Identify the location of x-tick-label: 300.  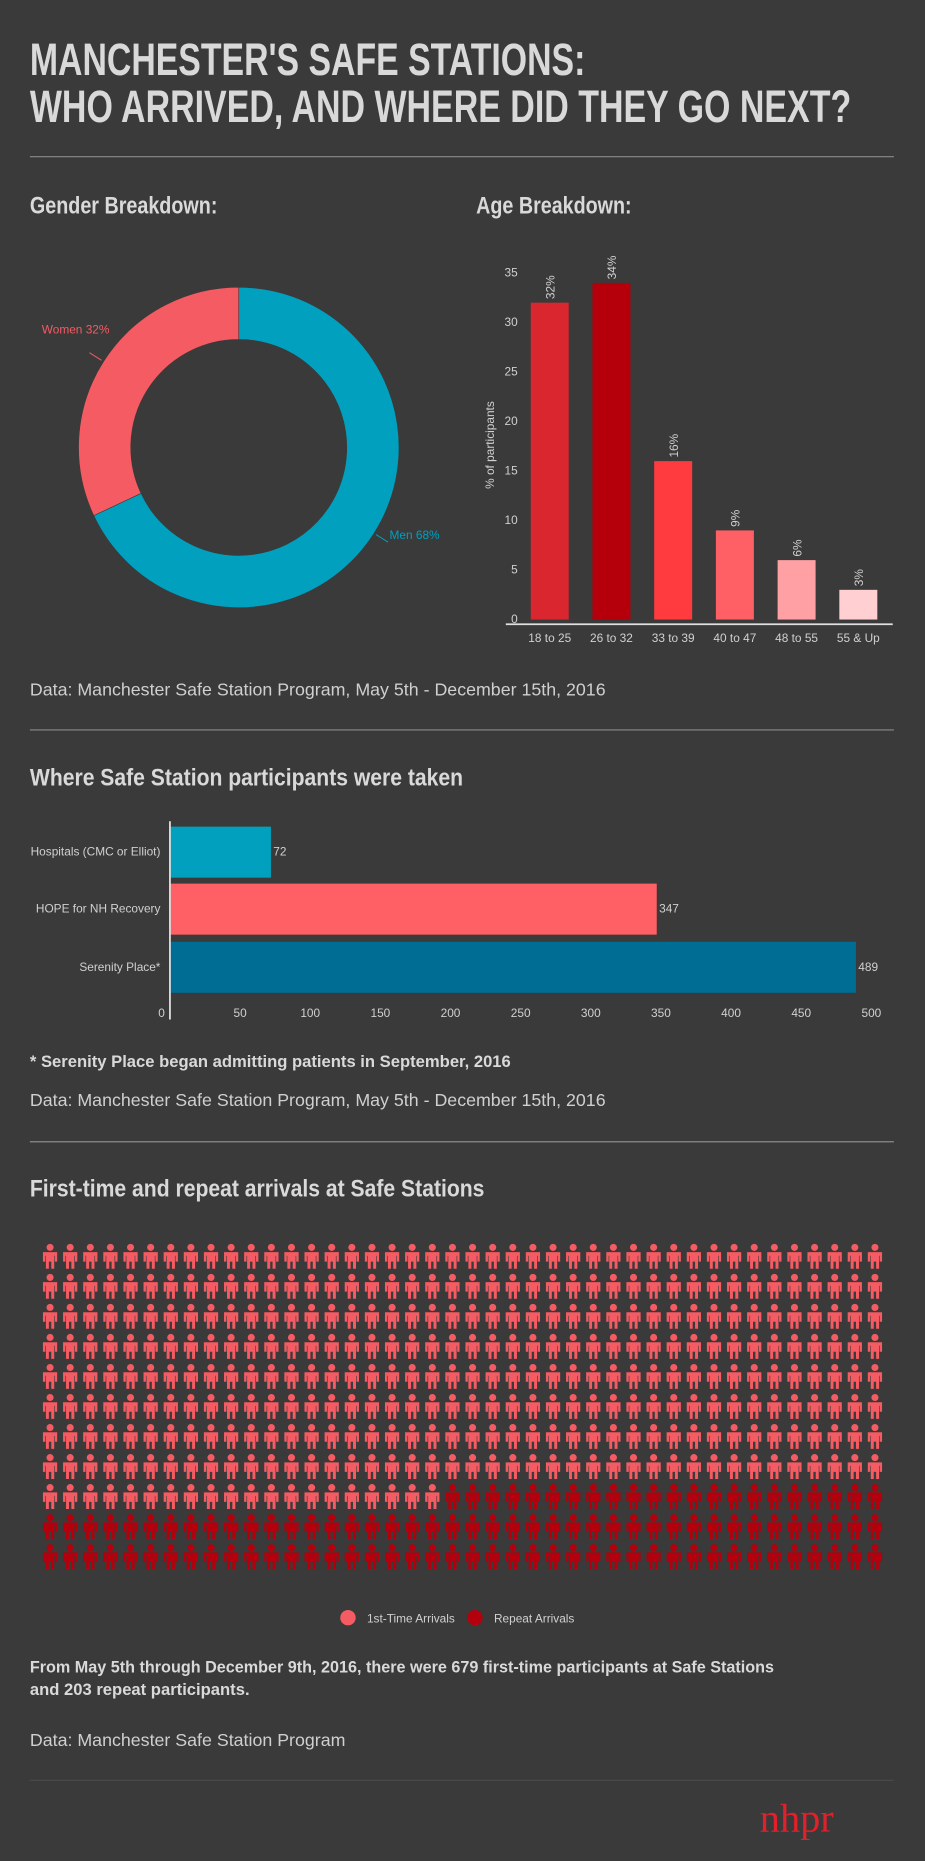
(591, 1013).